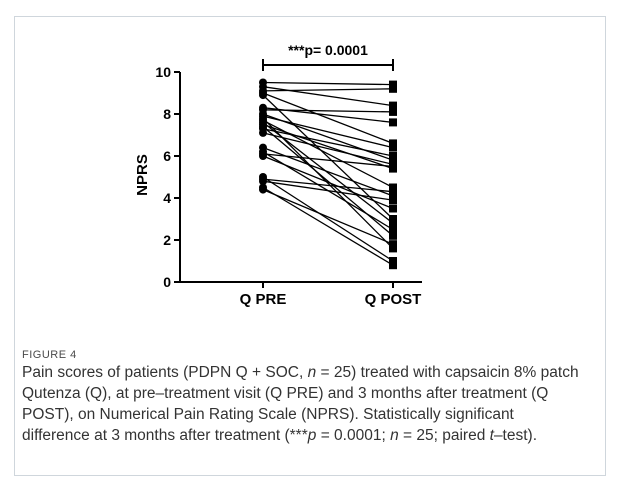 Image resolution: width=620 pixels, height=494 pixels. I want to click on series-lines, so click(328, 173).